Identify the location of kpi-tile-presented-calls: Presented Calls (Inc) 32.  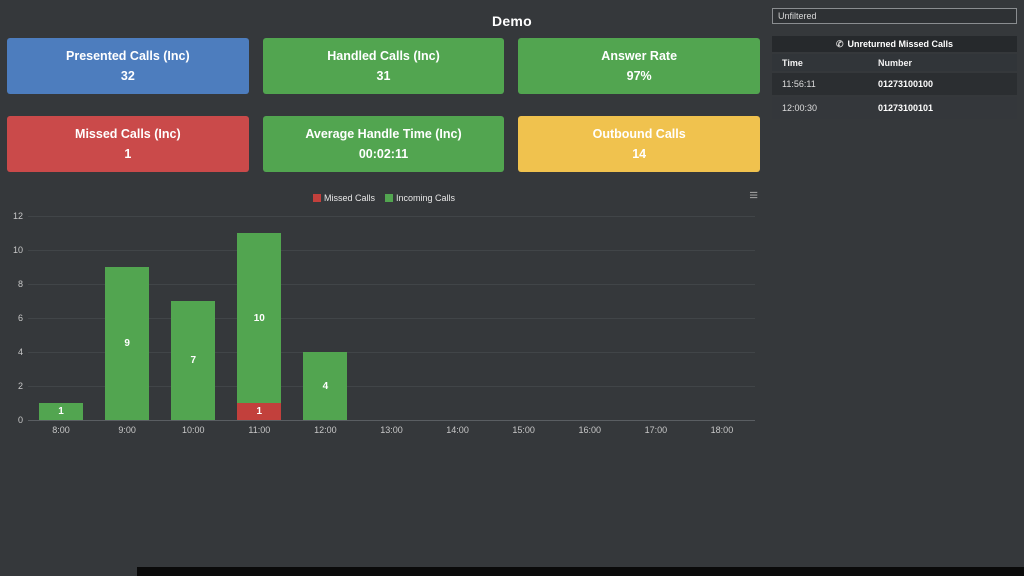
(128, 66).